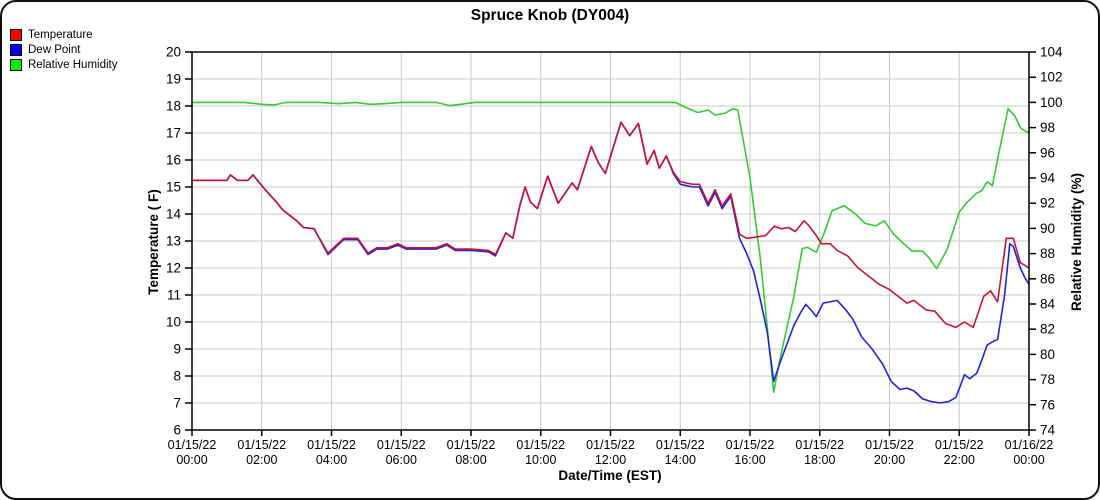 The width and height of the screenshot is (1100, 500). I want to click on x-tick-time: 14:00, so click(680, 460).